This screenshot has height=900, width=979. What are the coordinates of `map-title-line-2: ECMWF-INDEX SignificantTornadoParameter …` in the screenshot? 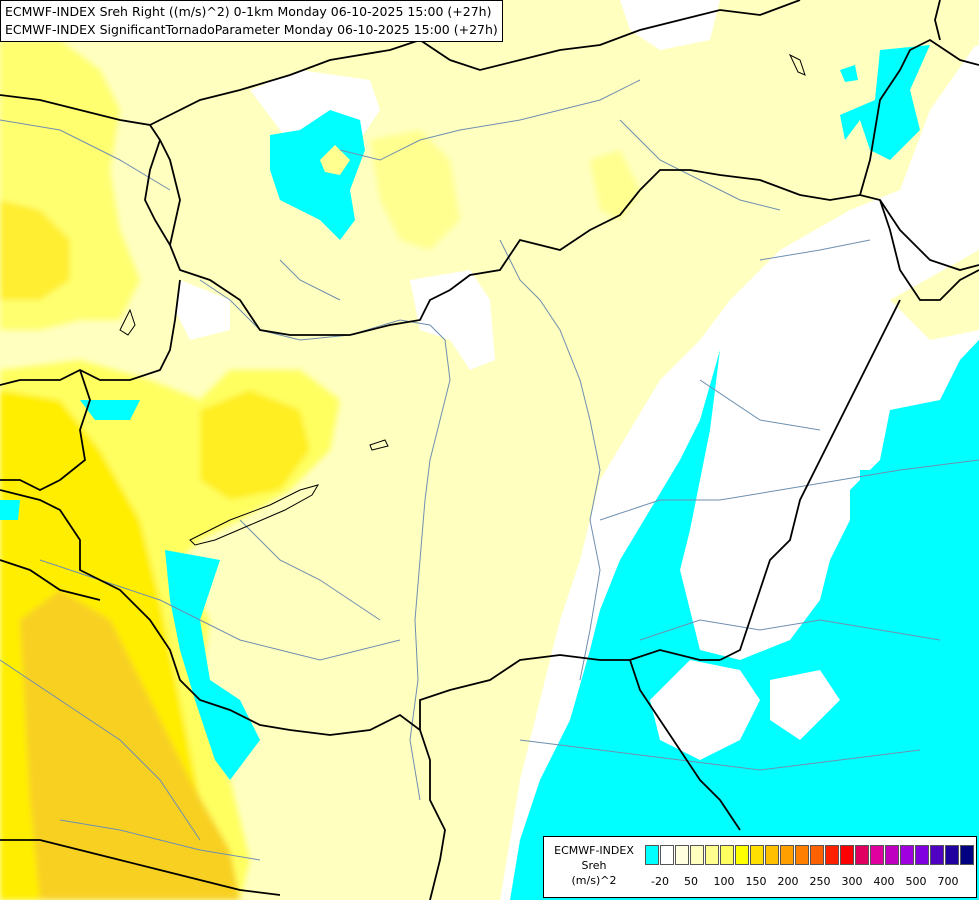 It's located at (251, 29).